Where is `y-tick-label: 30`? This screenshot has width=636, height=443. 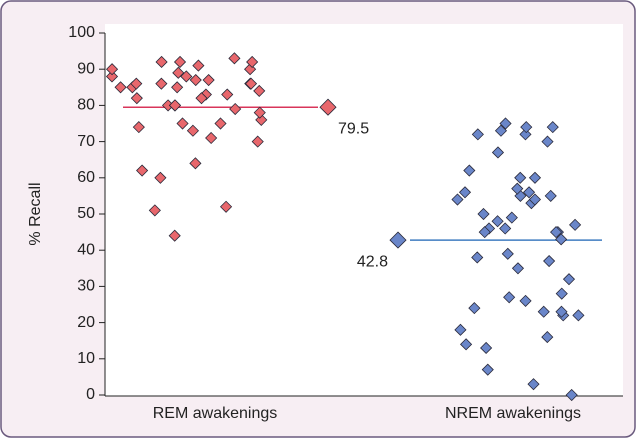
y-tick-label: 30 is located at coordinates (86, 286).